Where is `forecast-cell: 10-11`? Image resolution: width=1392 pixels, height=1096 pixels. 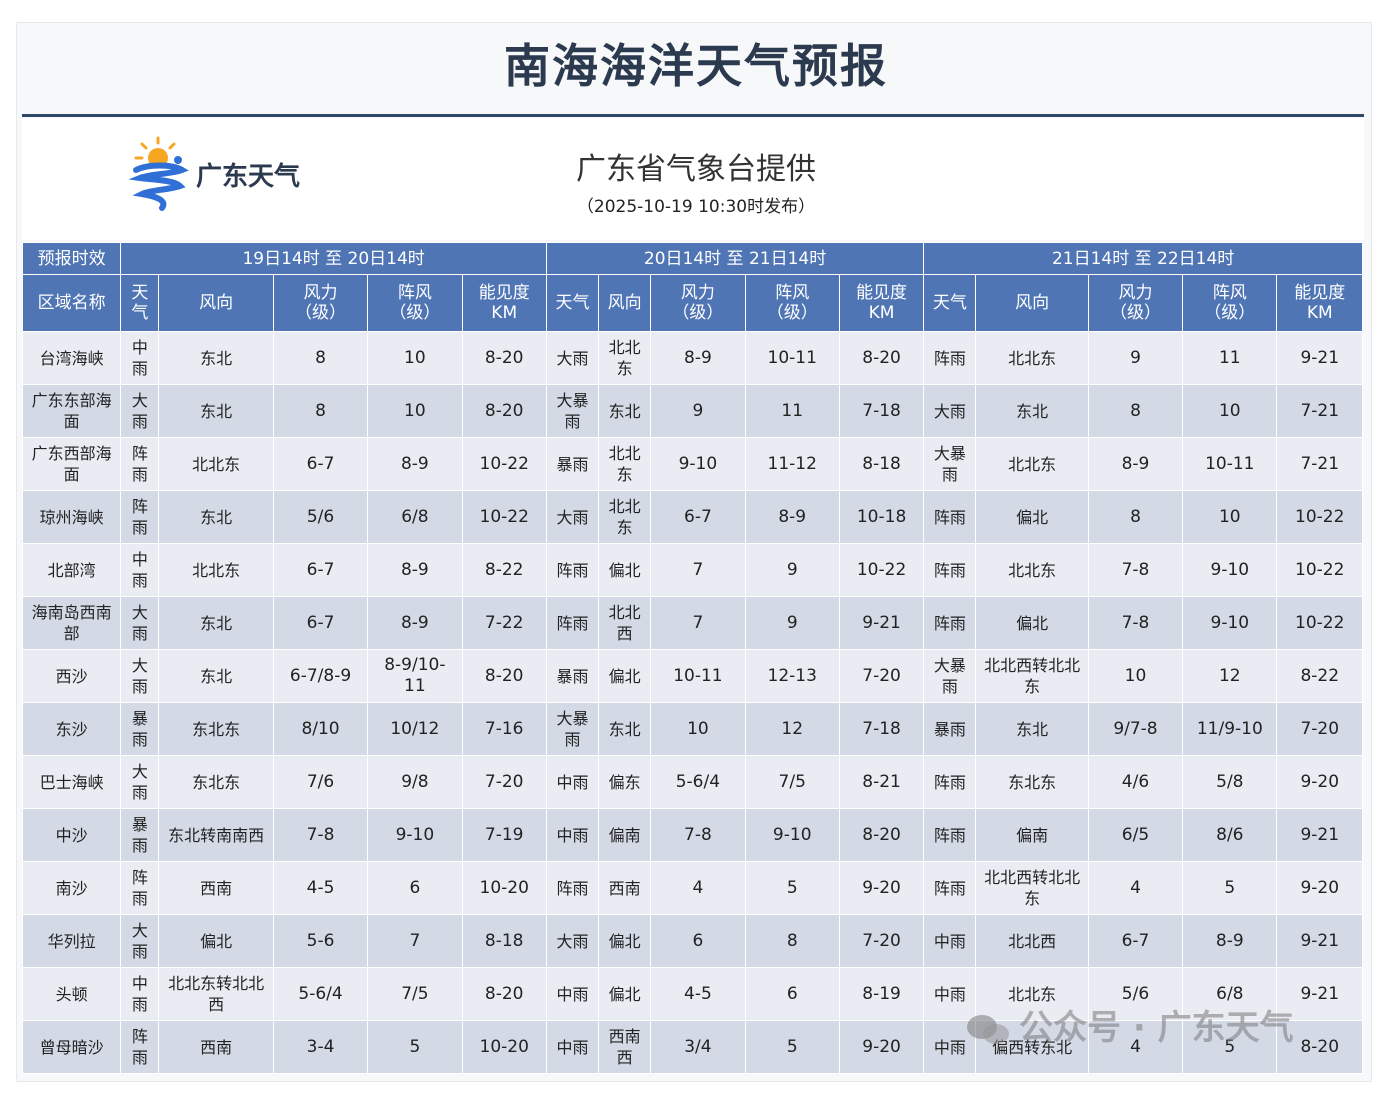 forecast-cell: 10-11 is located at coordinates (1230, 464).